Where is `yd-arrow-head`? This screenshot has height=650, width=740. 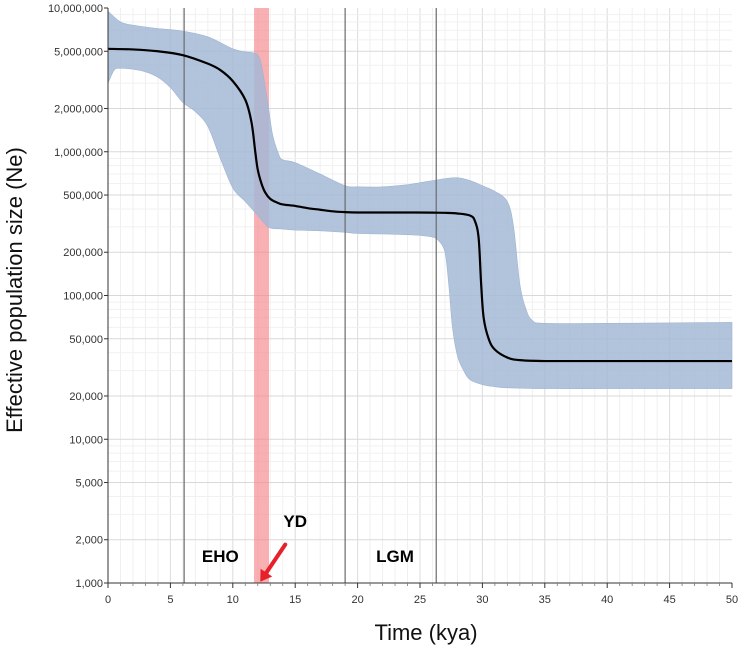 yd-arrow-head is located at coordinates (266, 575).